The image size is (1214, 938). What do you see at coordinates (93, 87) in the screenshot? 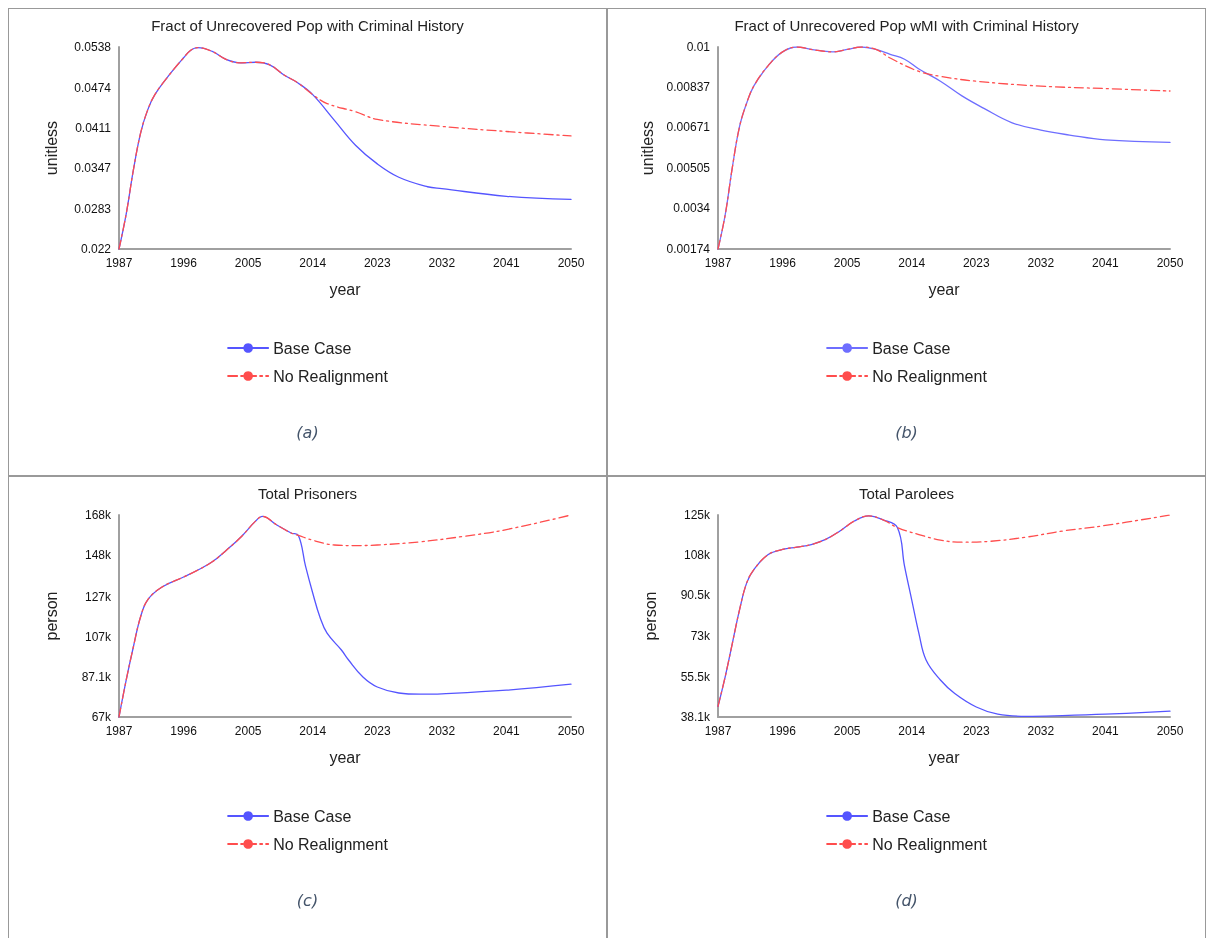
I see `y-tick-label: 0.0474` at bounding box center [93, 87].